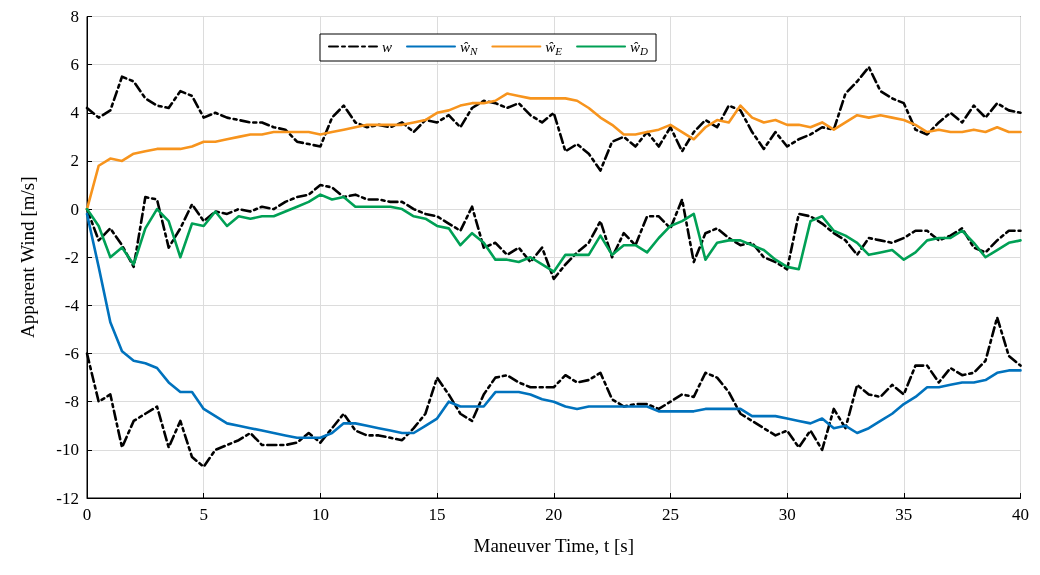 This screenshot has width=1040, height=575. I want to click on y-tick-label: -2, so click(71, 257).